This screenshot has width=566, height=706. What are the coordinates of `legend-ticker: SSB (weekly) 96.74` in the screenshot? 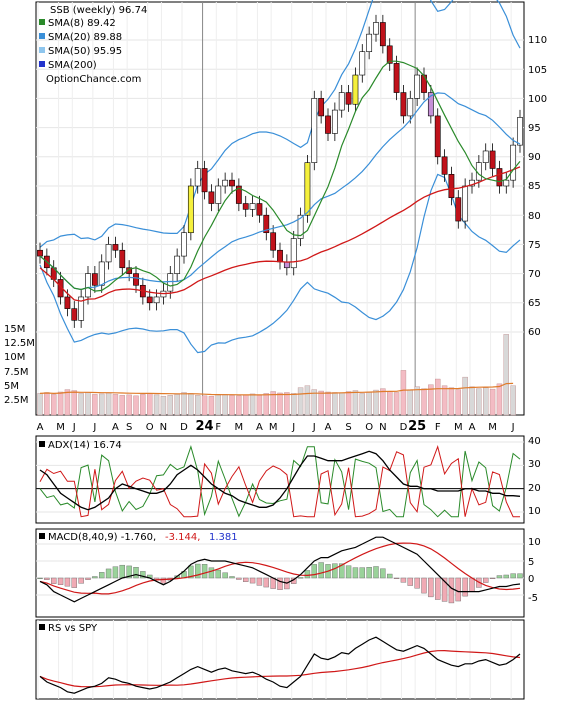 It's located at (98, 10).